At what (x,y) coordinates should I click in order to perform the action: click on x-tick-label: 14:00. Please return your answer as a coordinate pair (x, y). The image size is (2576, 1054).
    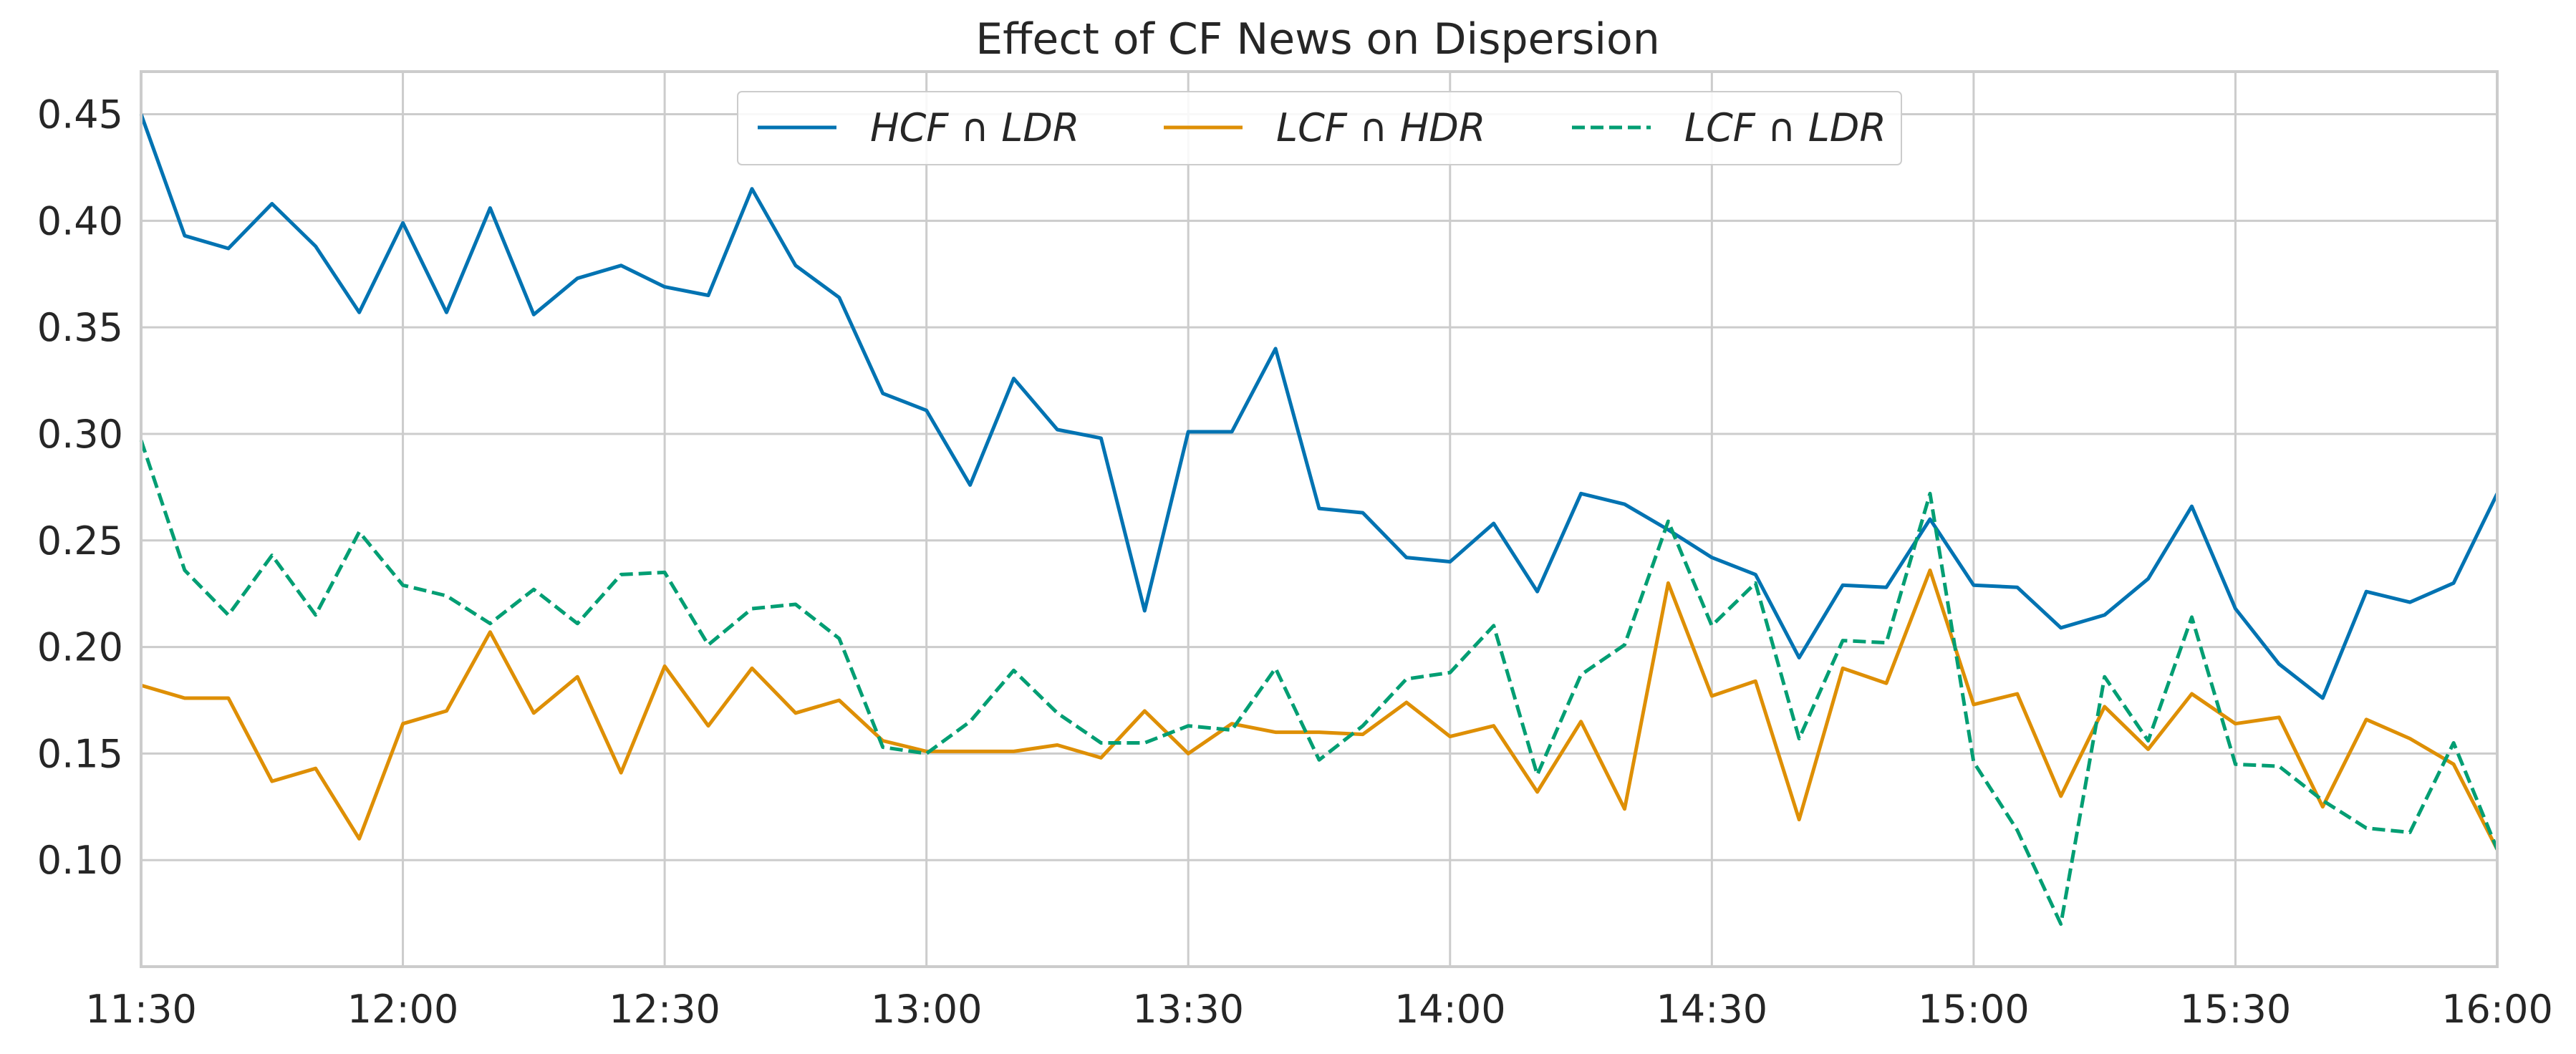
    Looking at the image, I should click on (1450, 1009).